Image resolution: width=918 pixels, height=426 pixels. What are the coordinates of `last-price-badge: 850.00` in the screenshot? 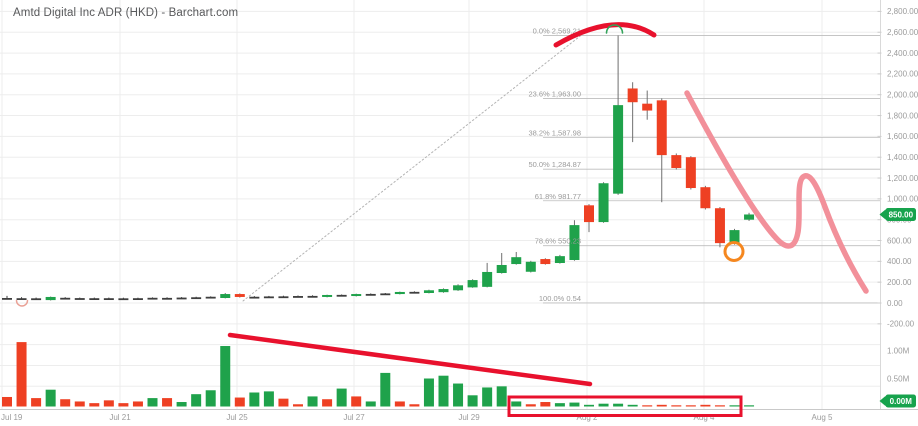 It's located at (897, 214).